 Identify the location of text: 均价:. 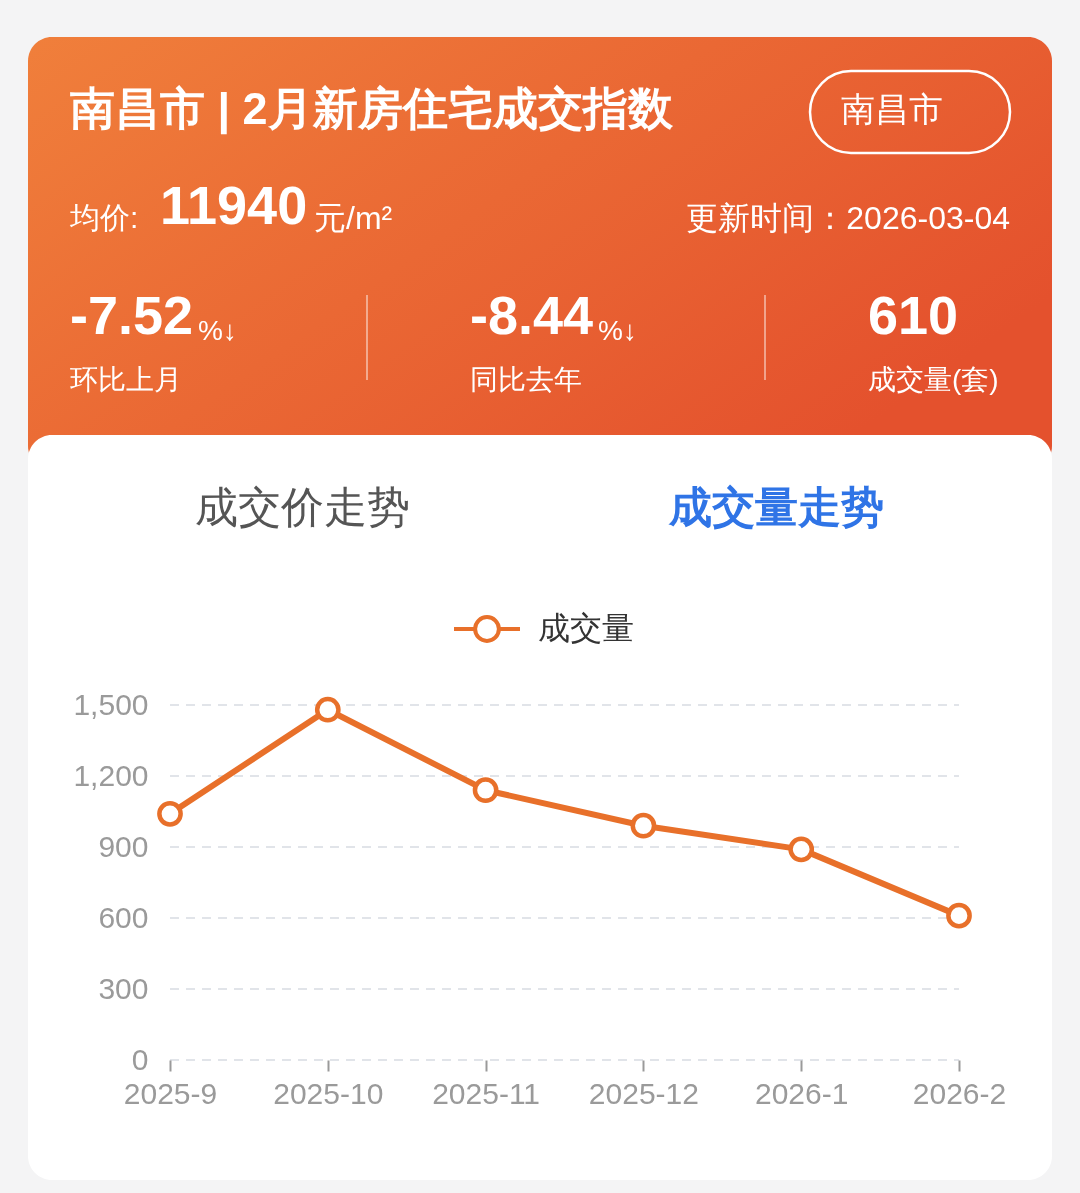
(104, 217).